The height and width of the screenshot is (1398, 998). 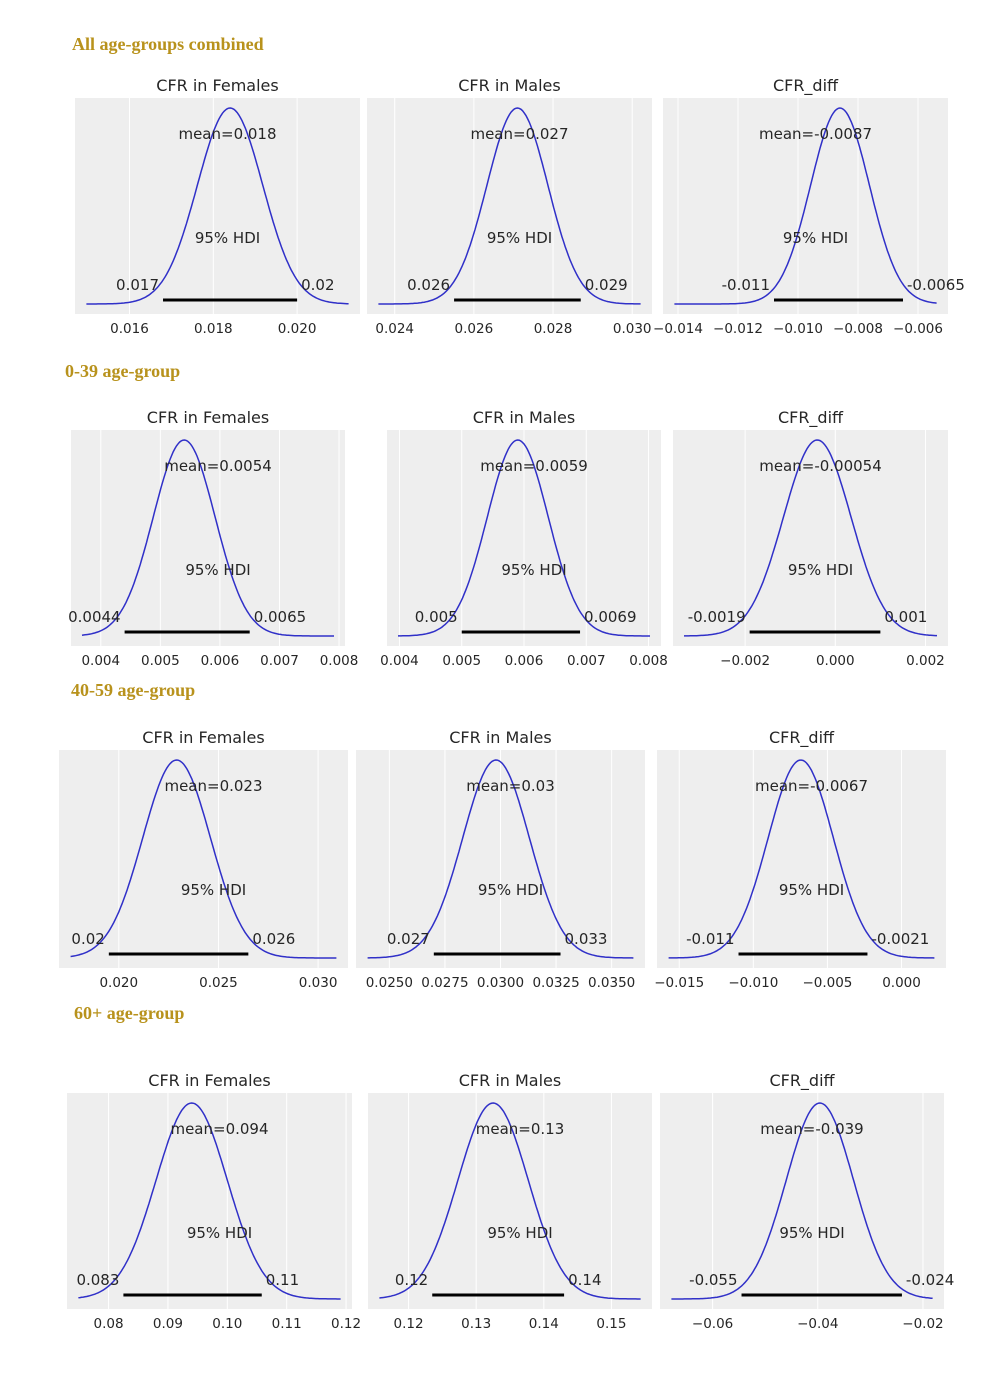 What do you see at coordinates (606, 285) in the screenshot?
I see `hdi-high-label: 0.029` at bounding box center [606, 285].